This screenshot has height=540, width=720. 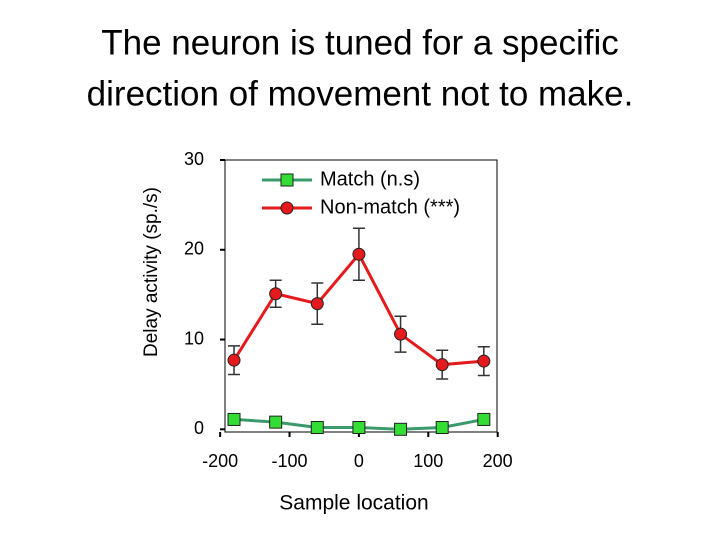 What do you see at coordinates (151, 272) in the screenshot?
I see `y-axis-label: Delay activity (sp./s)` at bounding box center [151, 272].